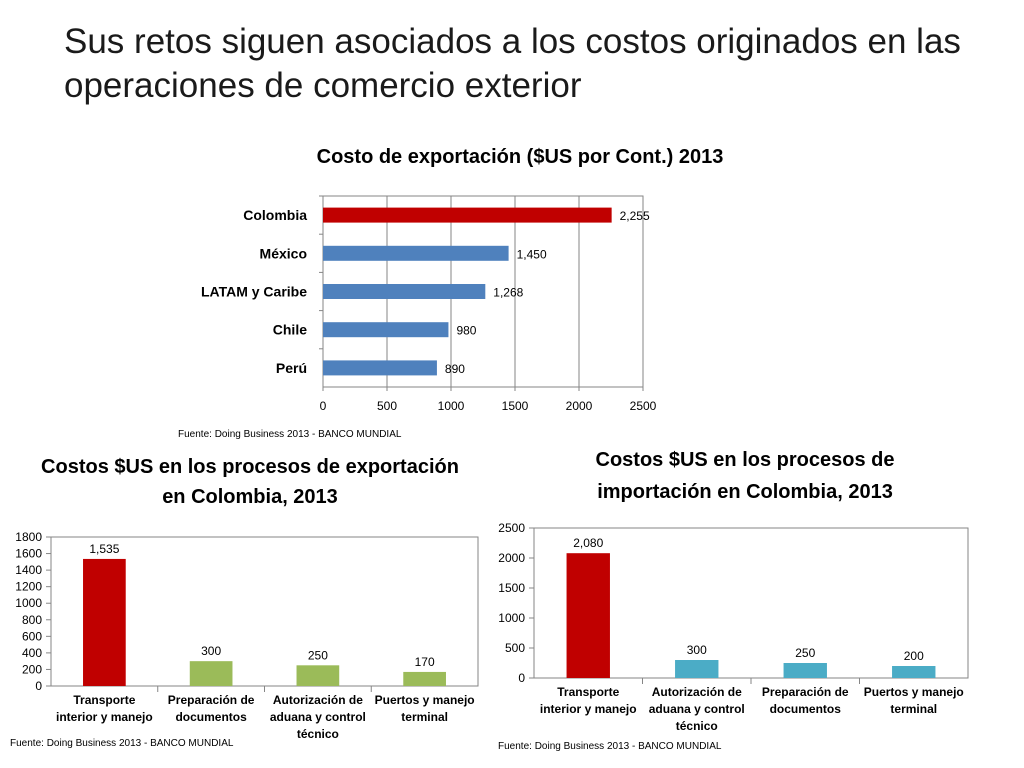 Image resolution: width=1024 pixels, height=768 pixels. What do you see at coordinates (32, 636) in the screenshot?
I see `y-tick-label: 600` at bounding box center [32, 636].